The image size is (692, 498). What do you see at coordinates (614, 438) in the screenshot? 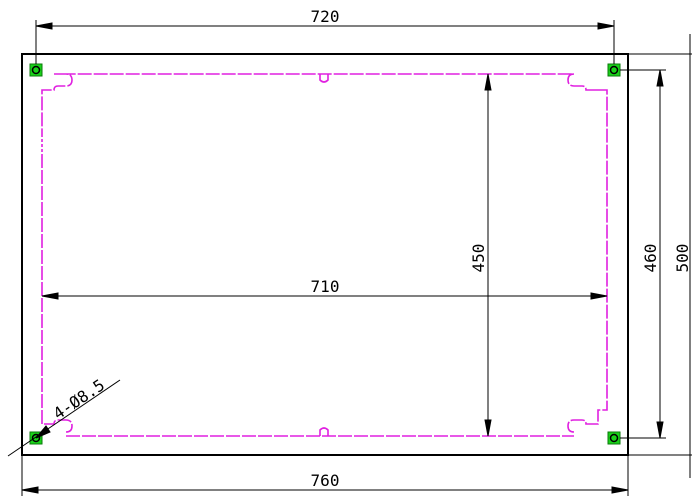
I see `mounting-hole-bottom-right` at bounding box center [614, 438].